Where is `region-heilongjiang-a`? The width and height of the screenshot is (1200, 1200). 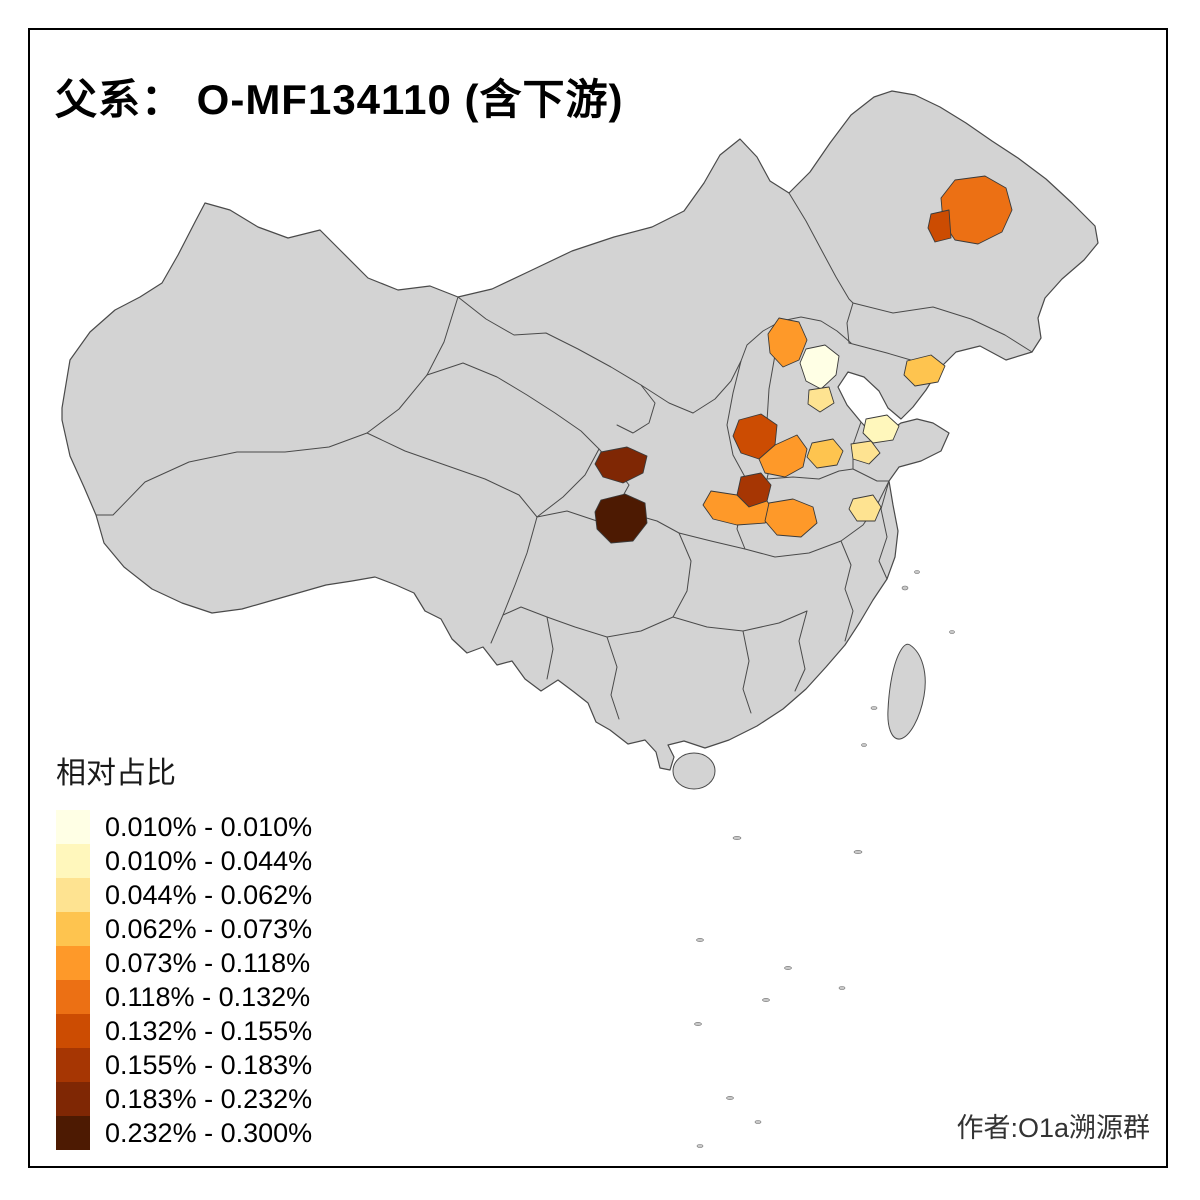 region-heilongjiang-a is located at coordinates (976, 210).